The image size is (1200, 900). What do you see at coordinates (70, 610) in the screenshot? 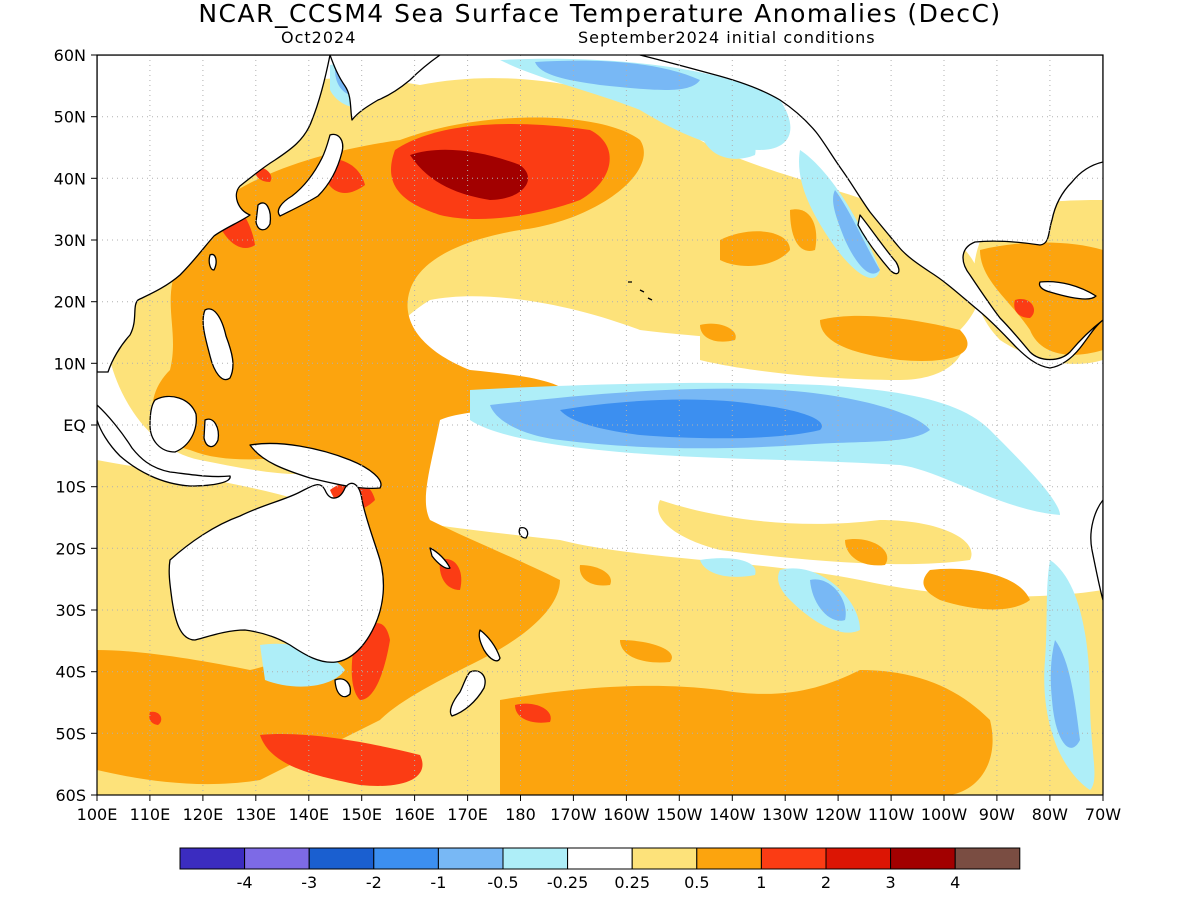
I see `lat-label-30s: 30S` at bounding box center [70, 610].